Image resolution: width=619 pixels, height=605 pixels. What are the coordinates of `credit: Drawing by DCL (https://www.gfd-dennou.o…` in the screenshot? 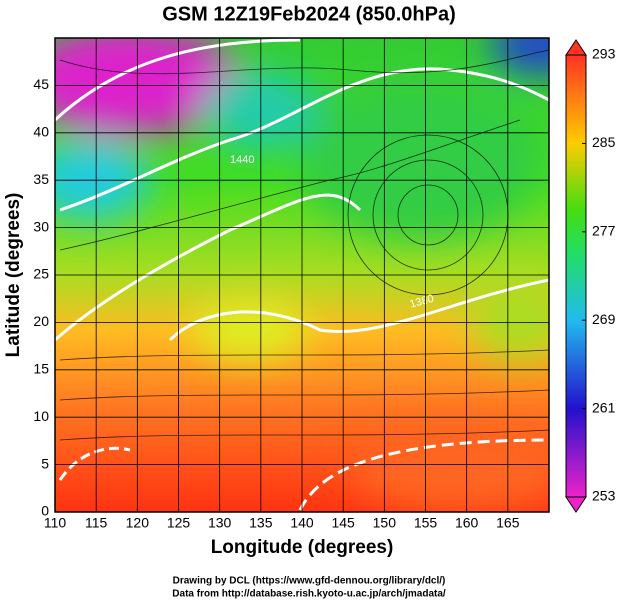 It's located at (309, 581).